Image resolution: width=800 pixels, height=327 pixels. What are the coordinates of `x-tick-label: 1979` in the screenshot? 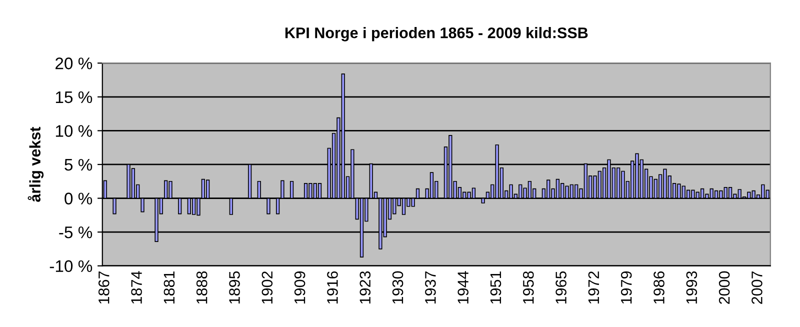 It's located at (626, 287).